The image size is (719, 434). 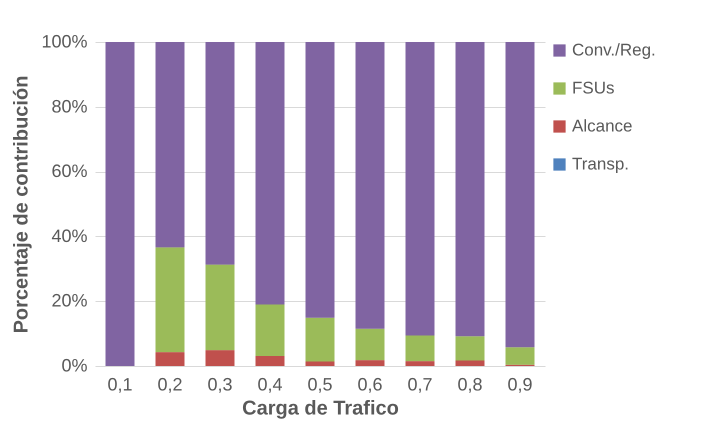 I want to click on y-tick-label: 80%, so click(x=69, y=106).